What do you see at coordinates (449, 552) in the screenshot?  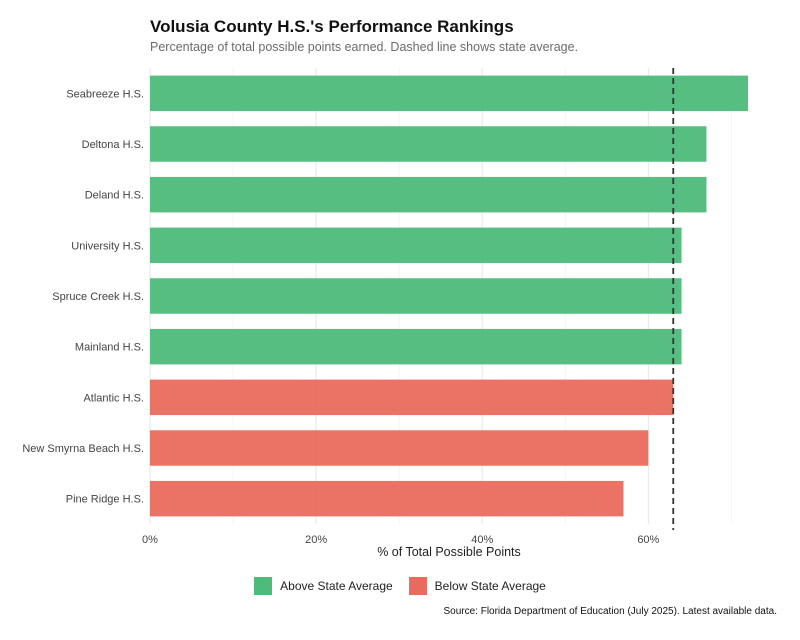 I see `x-axis-label: % of Total Possible Points` at bounding box center [449, 552].